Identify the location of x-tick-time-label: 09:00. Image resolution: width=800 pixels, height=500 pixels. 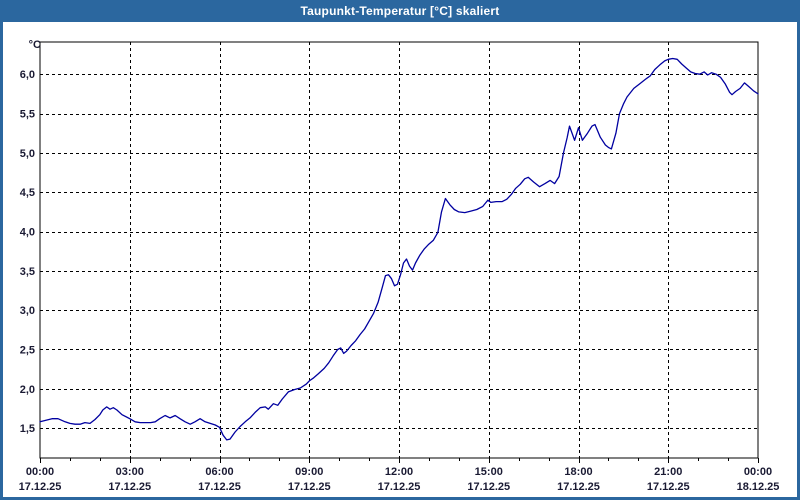
(309, 472).